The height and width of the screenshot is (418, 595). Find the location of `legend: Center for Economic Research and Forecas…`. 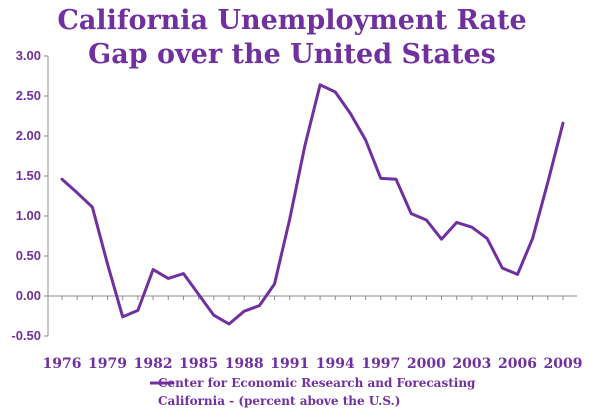

legend: Center for Economic Research and Forecas… is located at coordinates (313, 392).